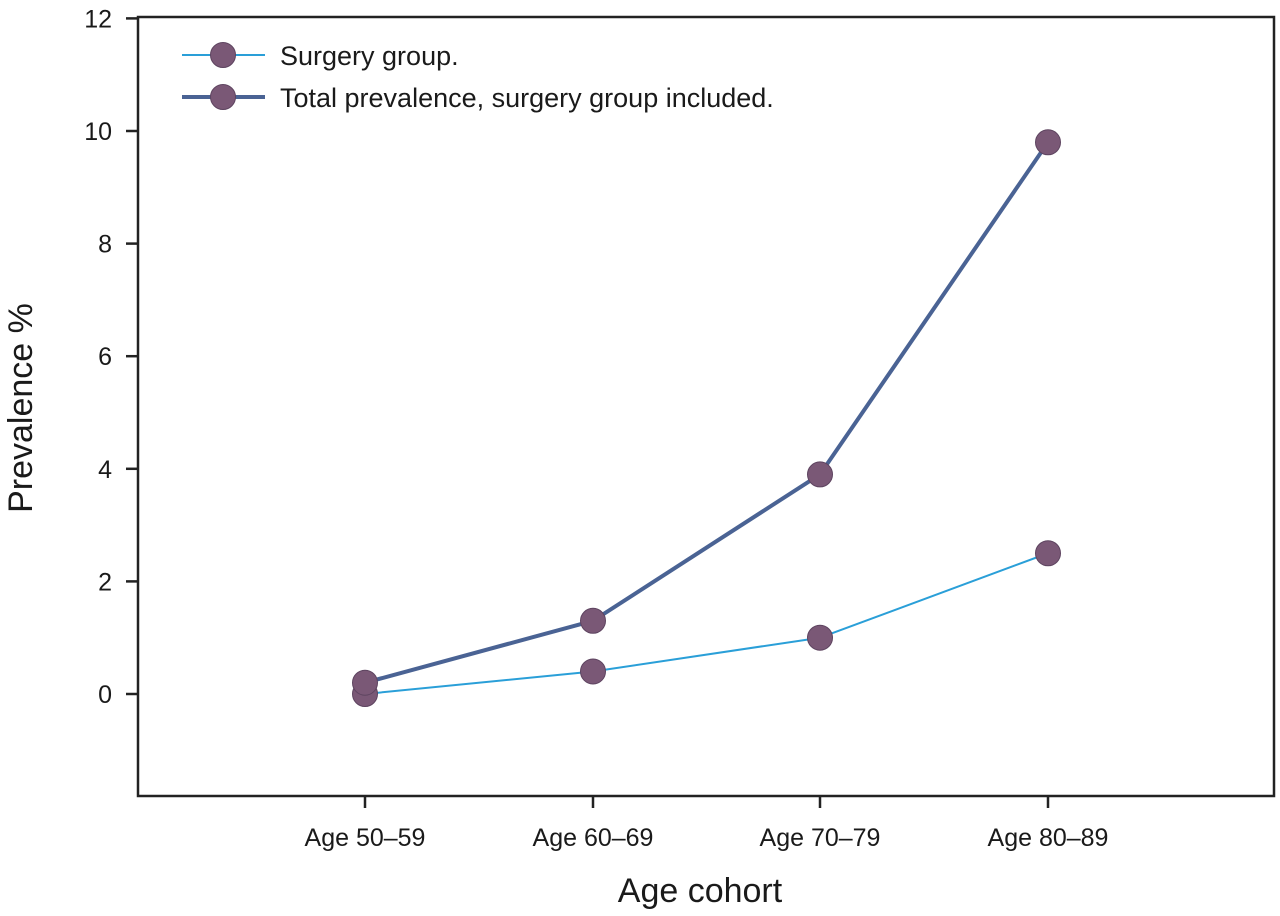 This screenshot has height=916, width=1280. Describe the element at coordinates (700, 891) in the screenshot. I see `x-axis-title: Age cohort` at that location.